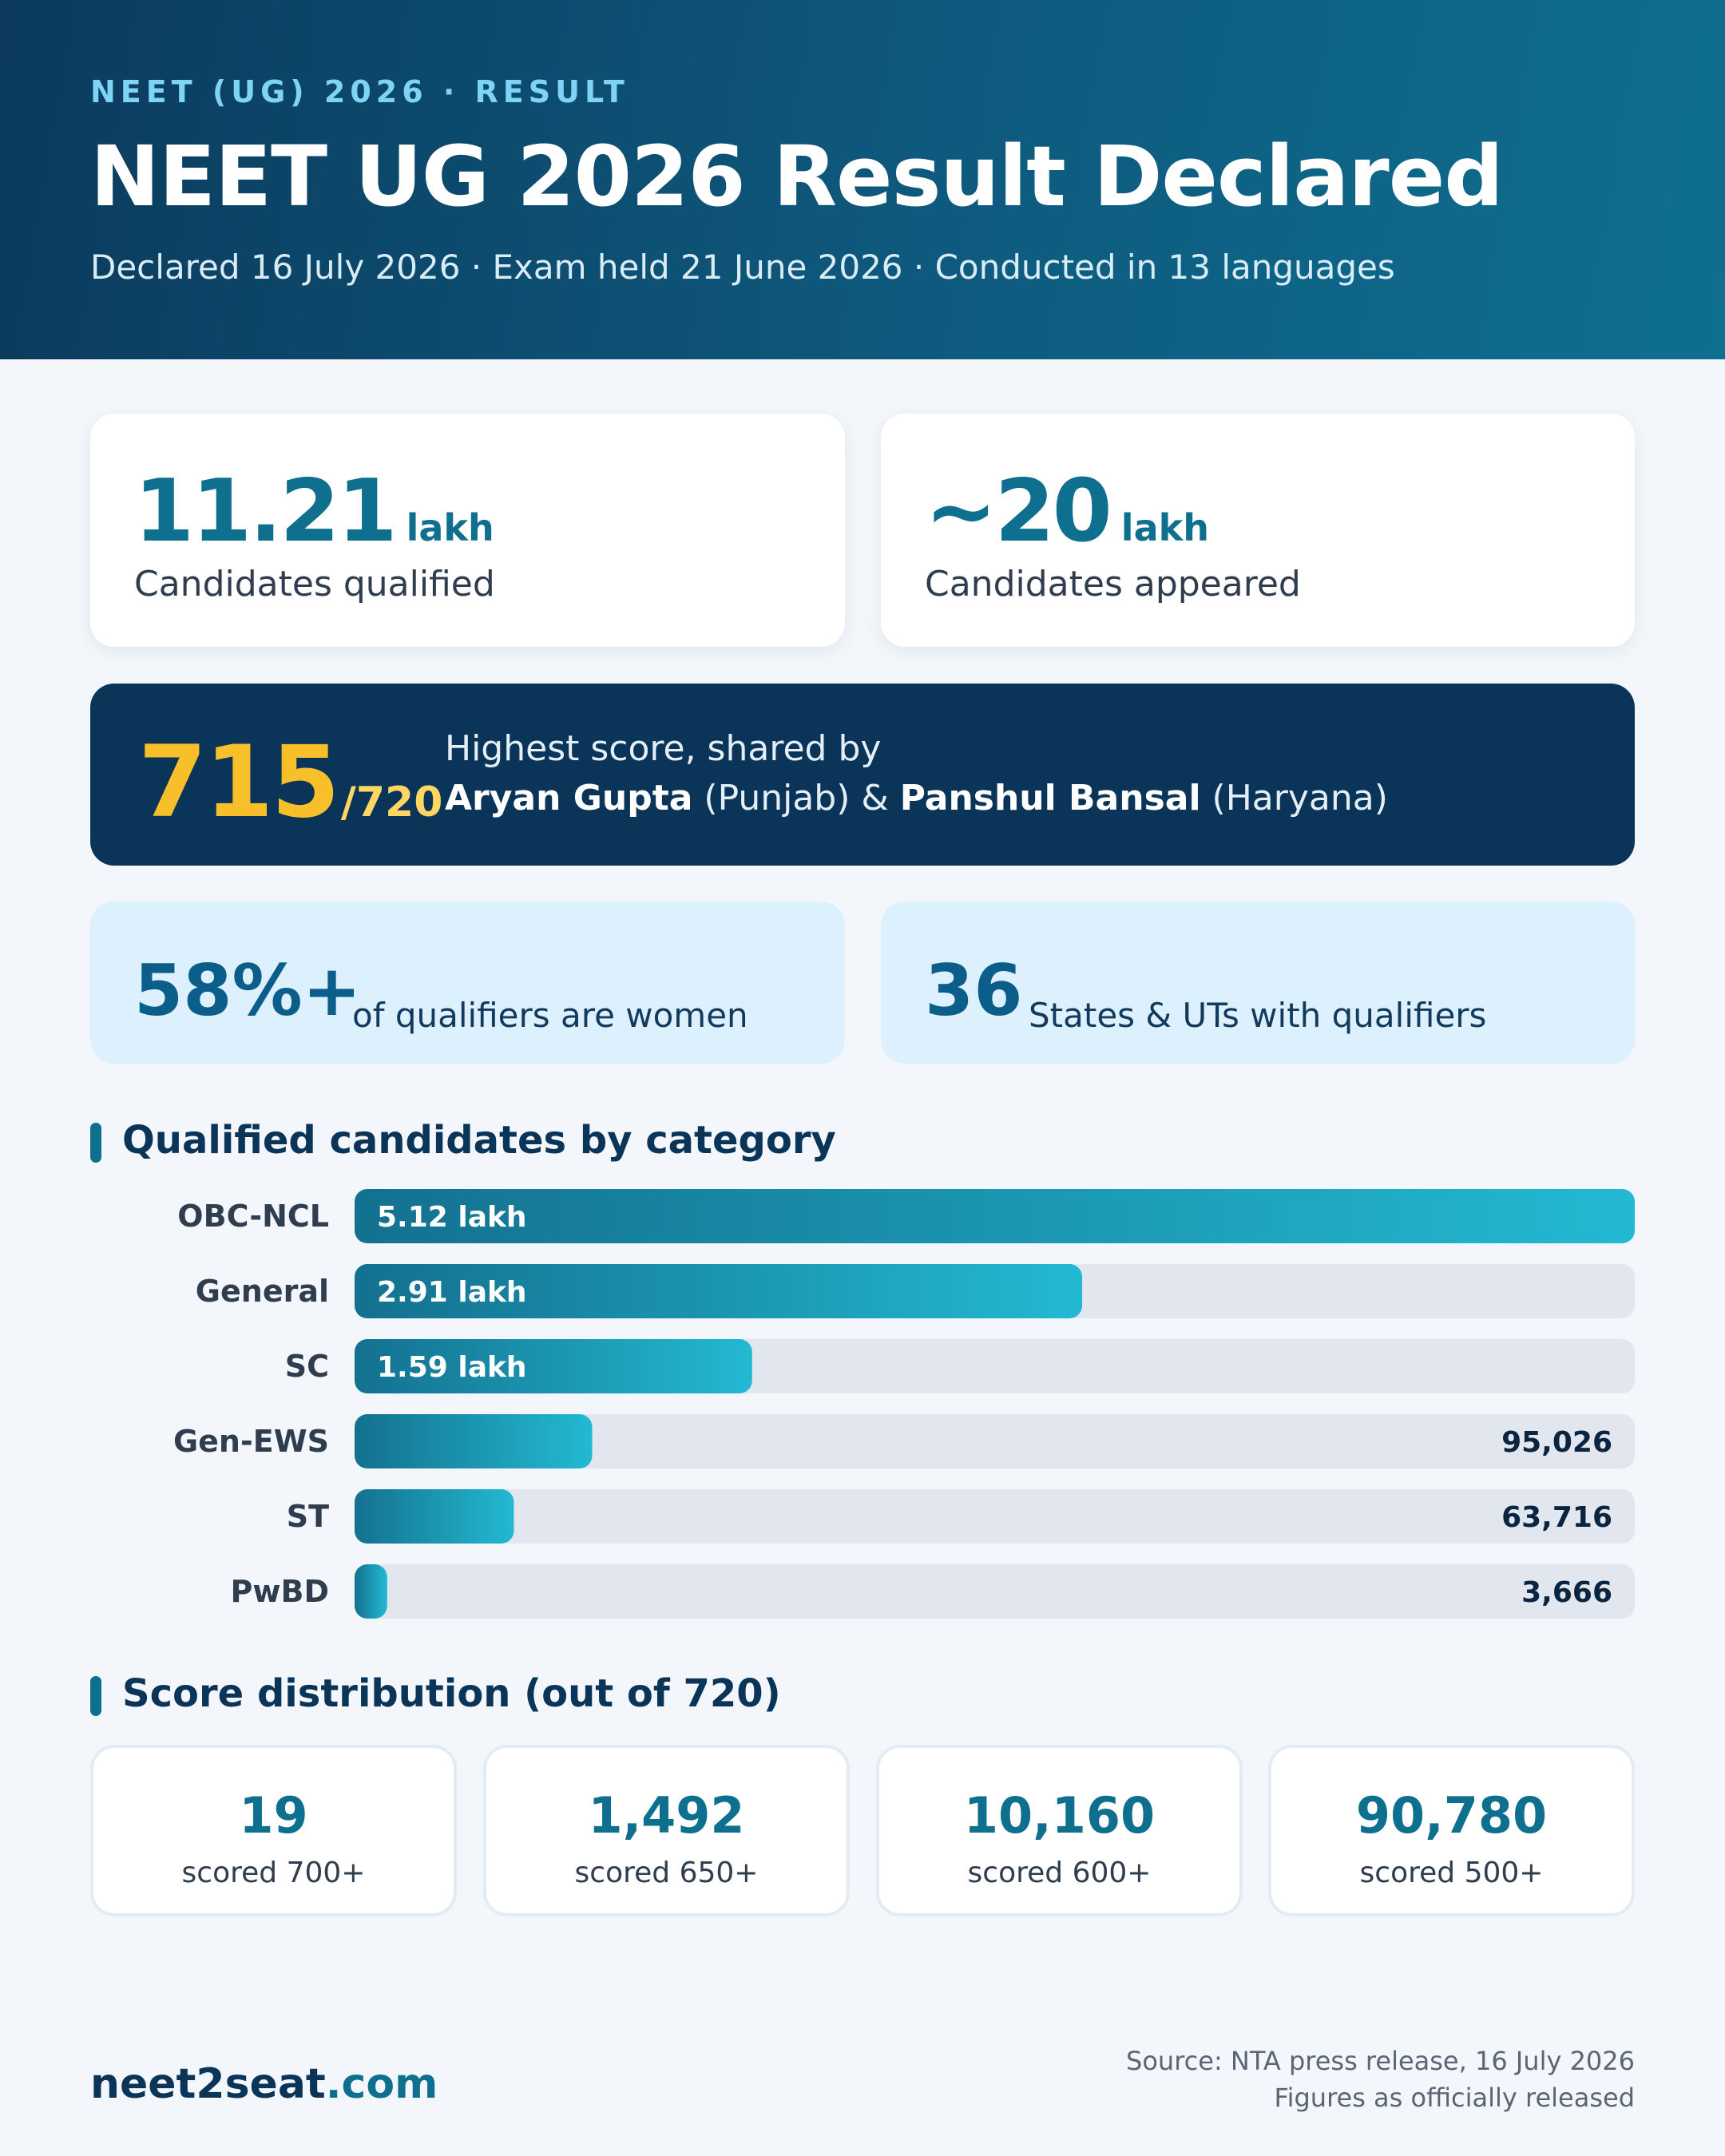 This screenshot has height=2156, width=1725. What do you see at coordinates (995, 1516) in the screenshot?
I see `bar-track-st` at bounding box center [995, 1516].